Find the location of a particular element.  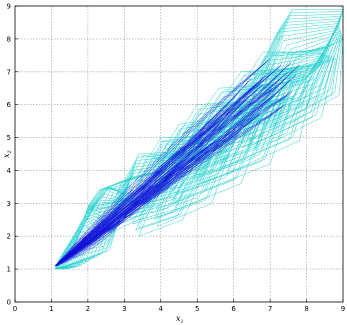

y-tick-label: 7 is located at coordinates (9, 72).